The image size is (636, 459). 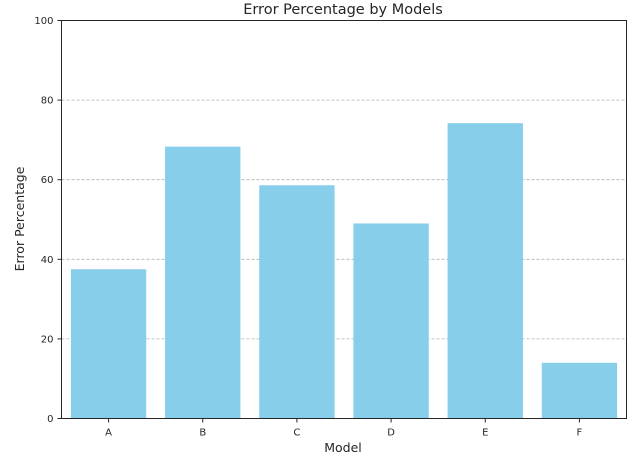 I want to click on y-tick-label-80: 80, so click(x=47, y=101).